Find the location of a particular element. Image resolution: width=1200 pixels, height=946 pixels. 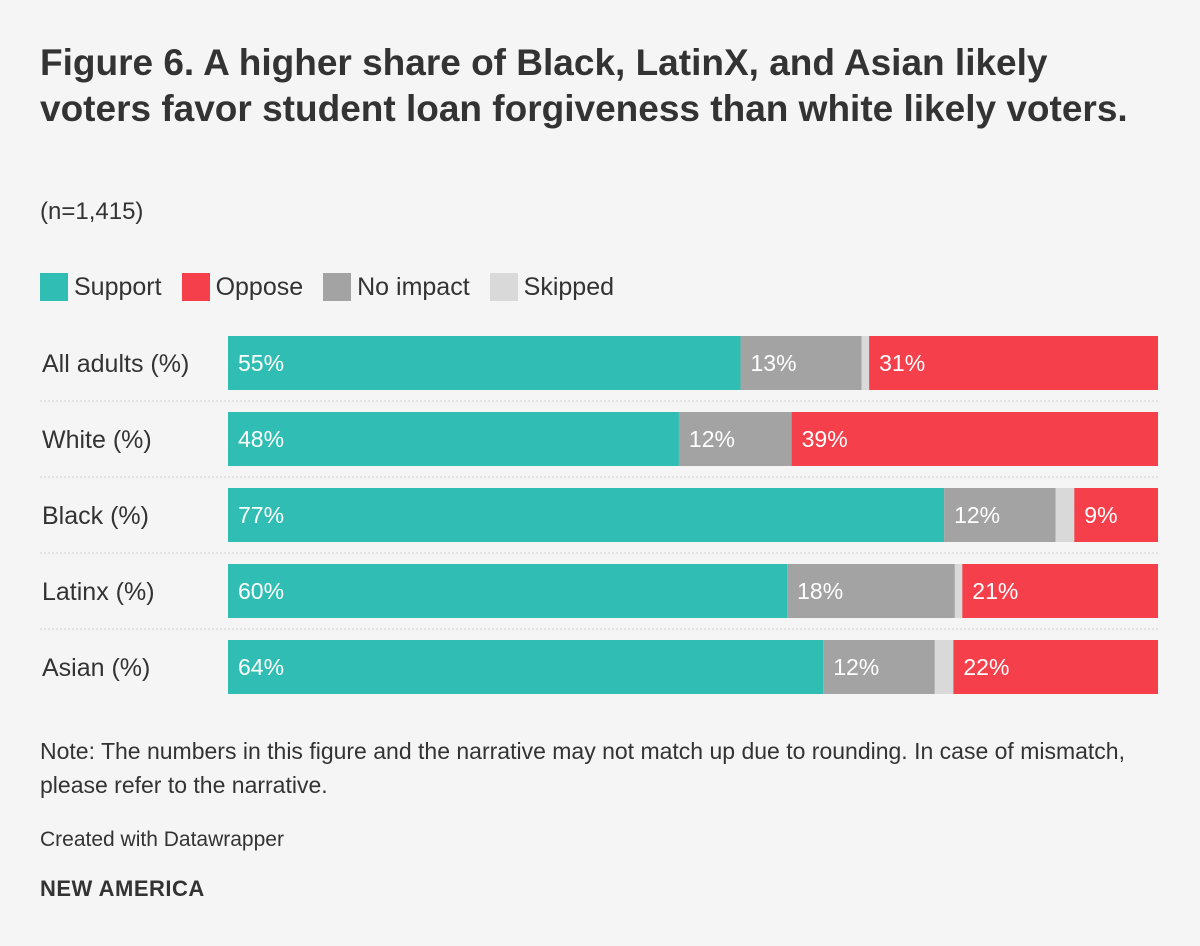

category-label-latinx: Latinx (%) is located at coordinates (98, 592).